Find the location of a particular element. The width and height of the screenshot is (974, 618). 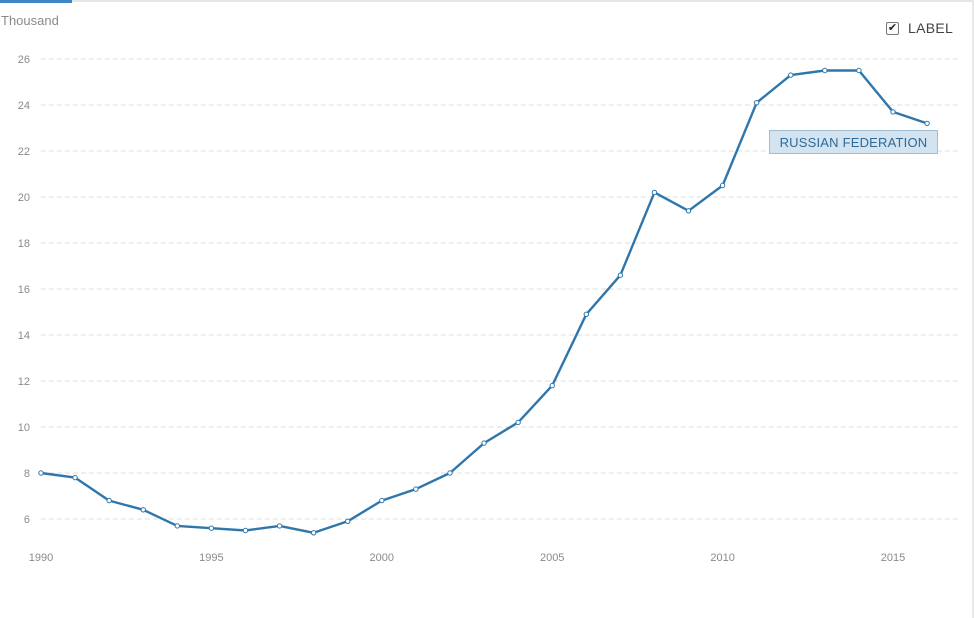

label-toggle-text: LABEL is located at coordinates (931, 28).